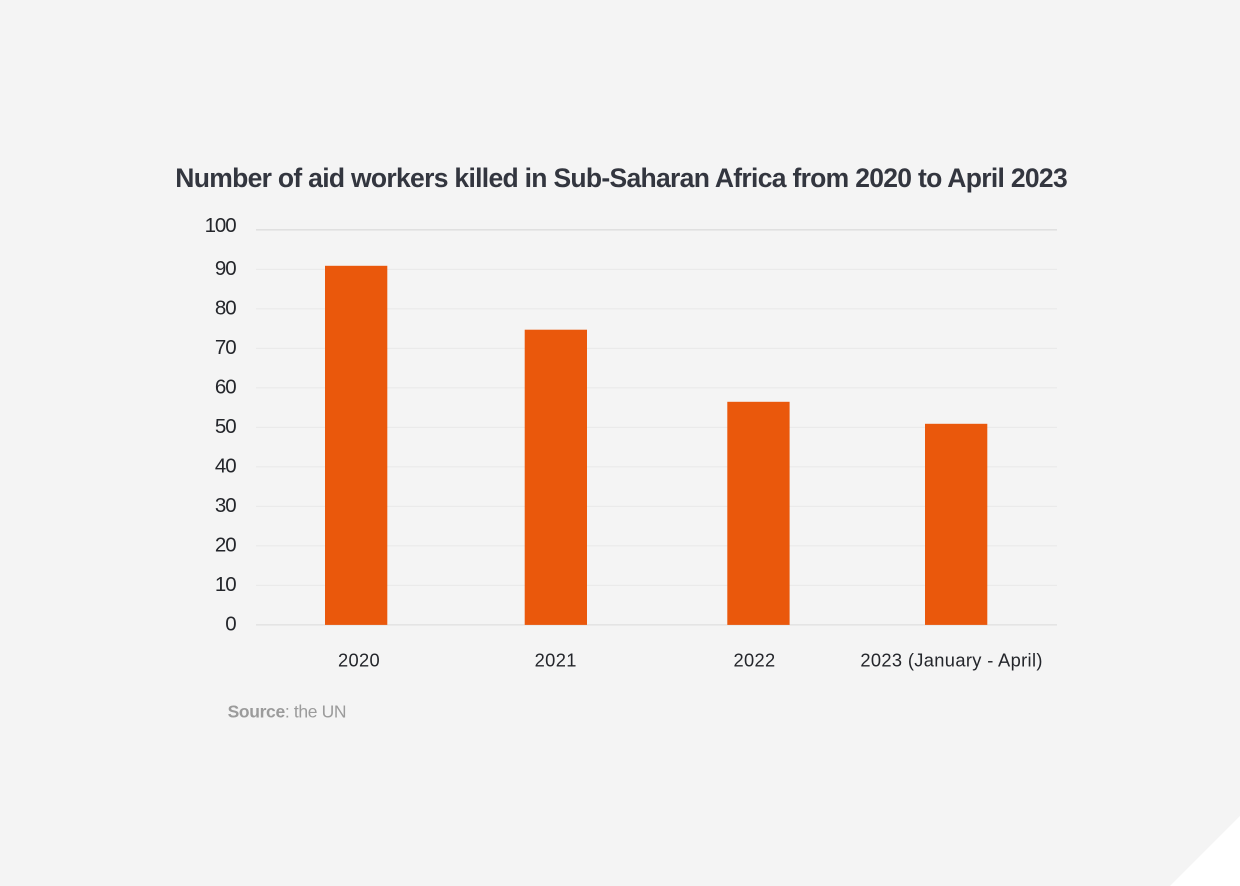  Describe the element at coordinates (225, 544) in the screenshot. I see `svg-text: 20` at that location.